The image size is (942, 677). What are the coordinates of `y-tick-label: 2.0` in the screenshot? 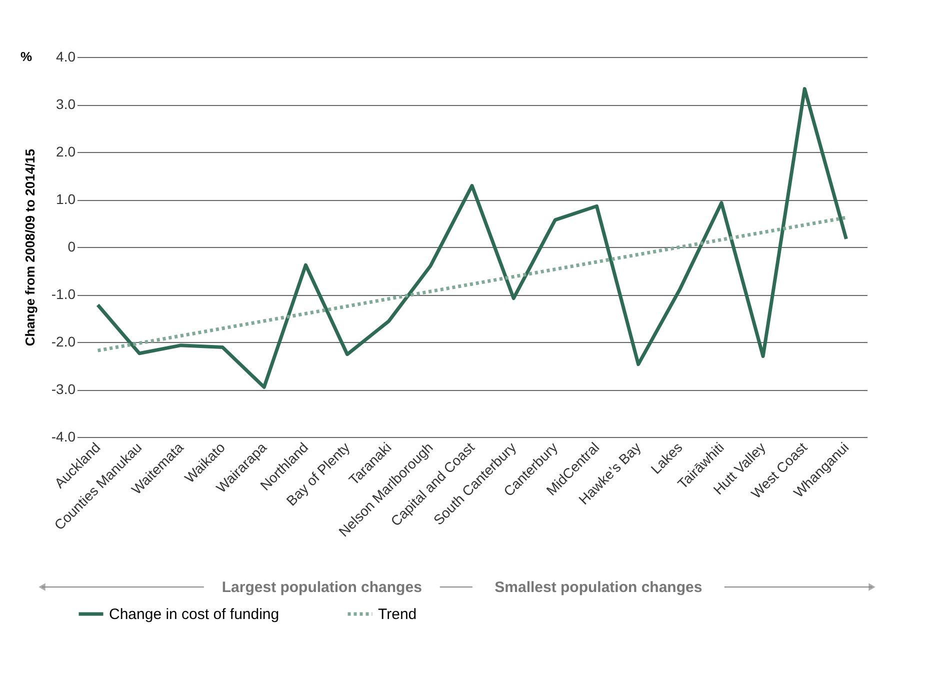 It's located at (66, 152).